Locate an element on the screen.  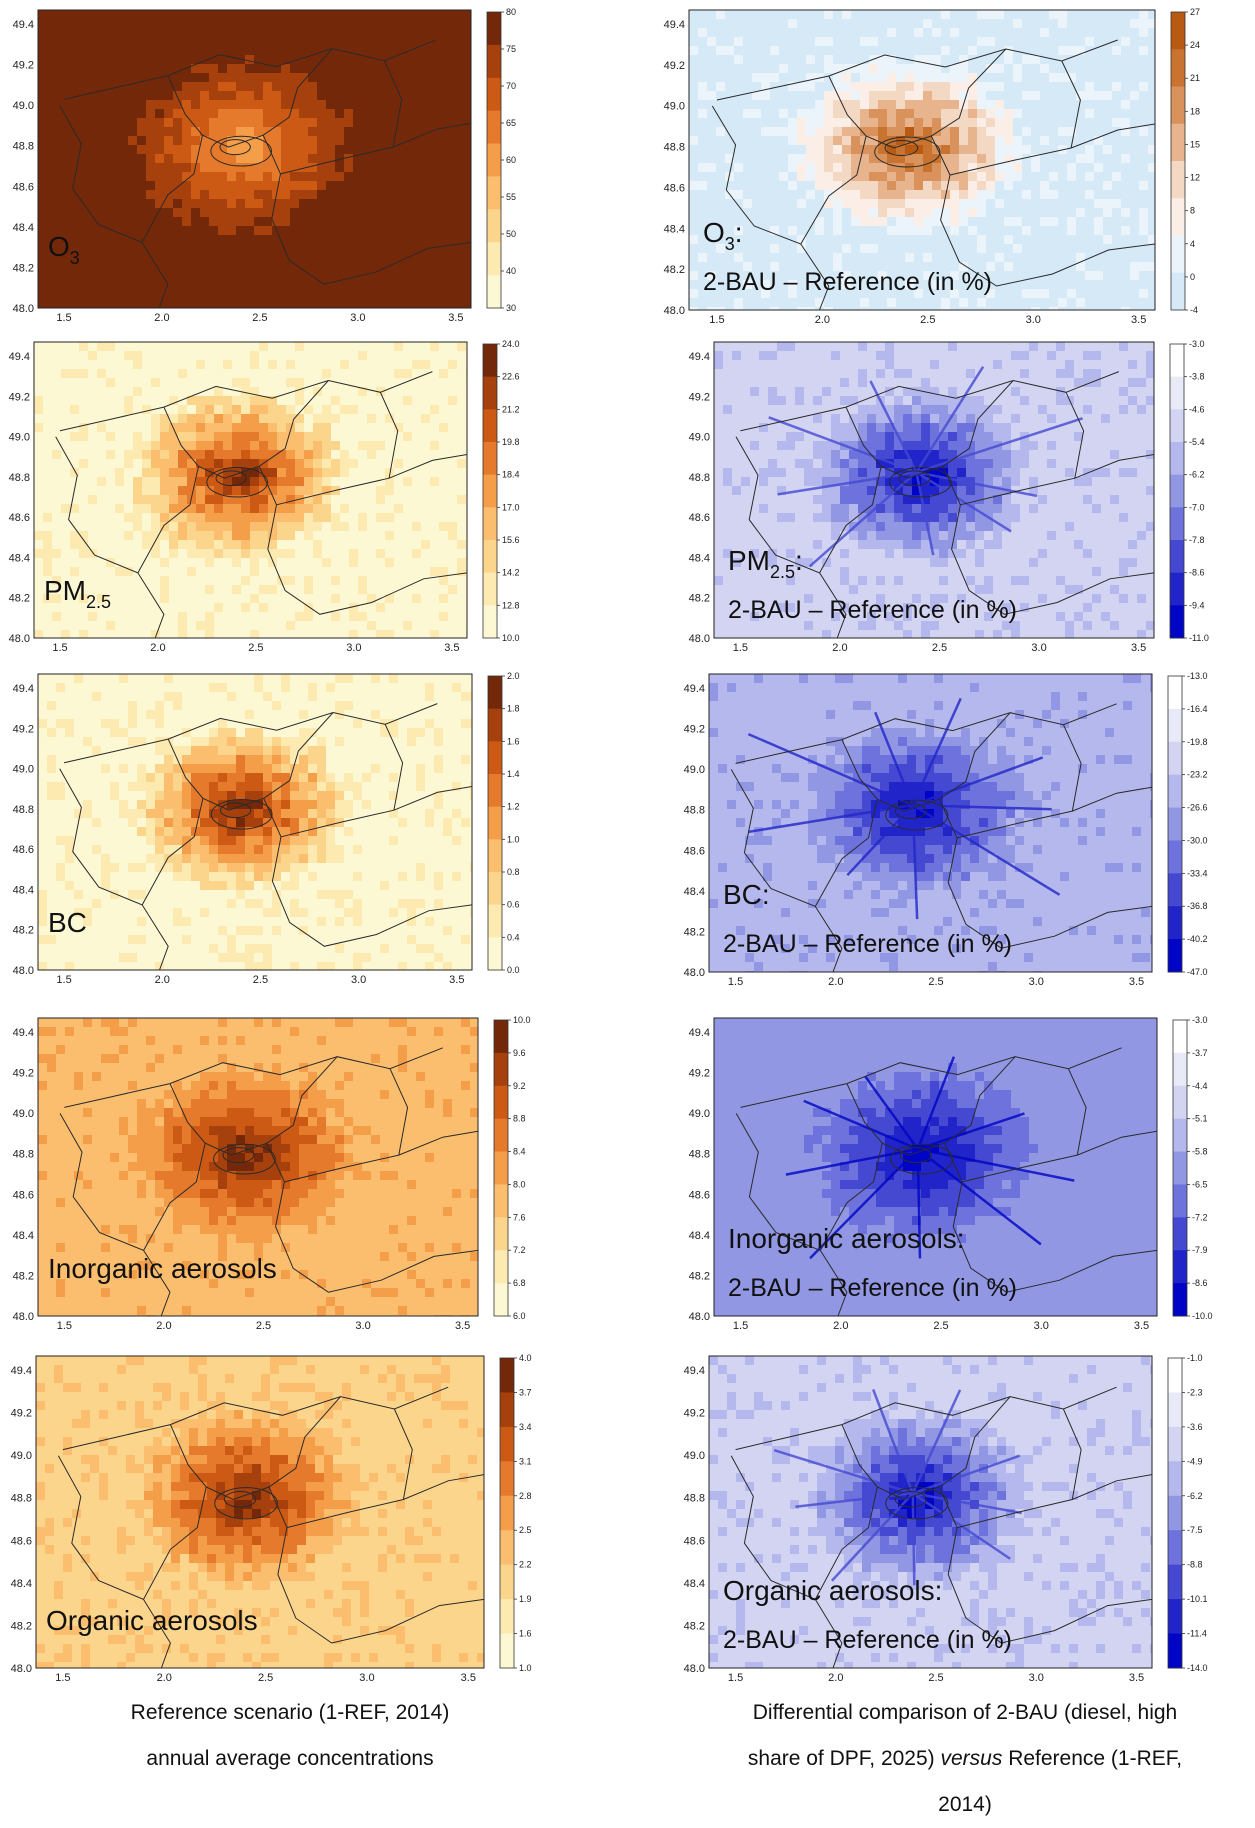
colorbar-tick-label: 1.6 is located at coordinates (513, 741).